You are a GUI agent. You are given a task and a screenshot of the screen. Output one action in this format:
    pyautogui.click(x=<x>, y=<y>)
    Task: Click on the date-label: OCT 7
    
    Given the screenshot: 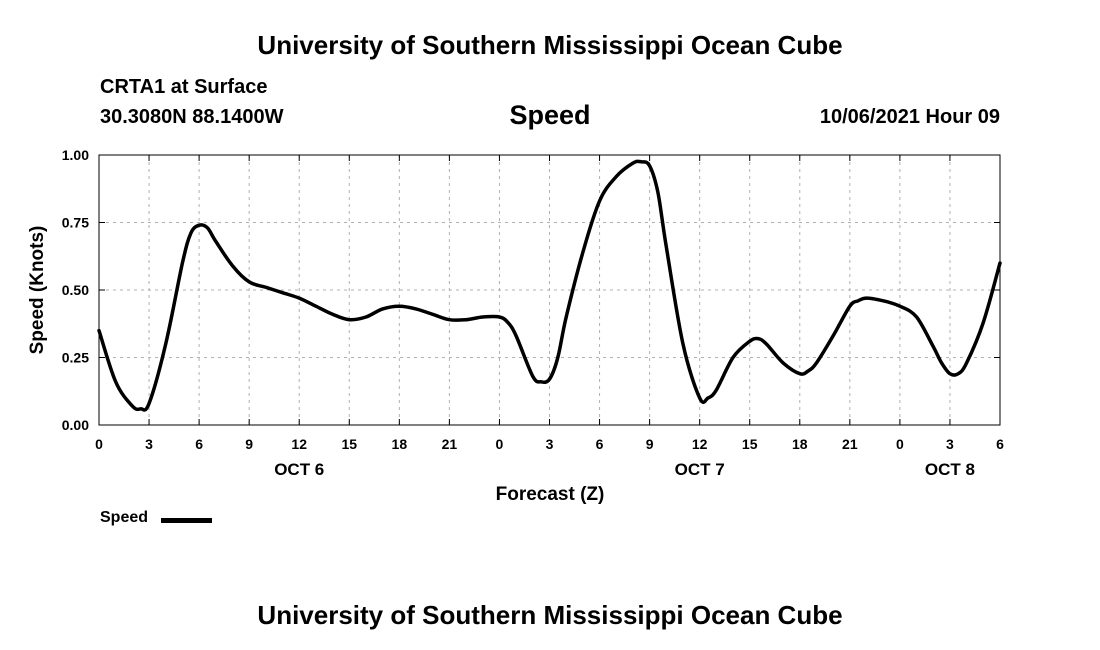 What is the action you would take?
    pyautogui.click(x=700, y=469)
    